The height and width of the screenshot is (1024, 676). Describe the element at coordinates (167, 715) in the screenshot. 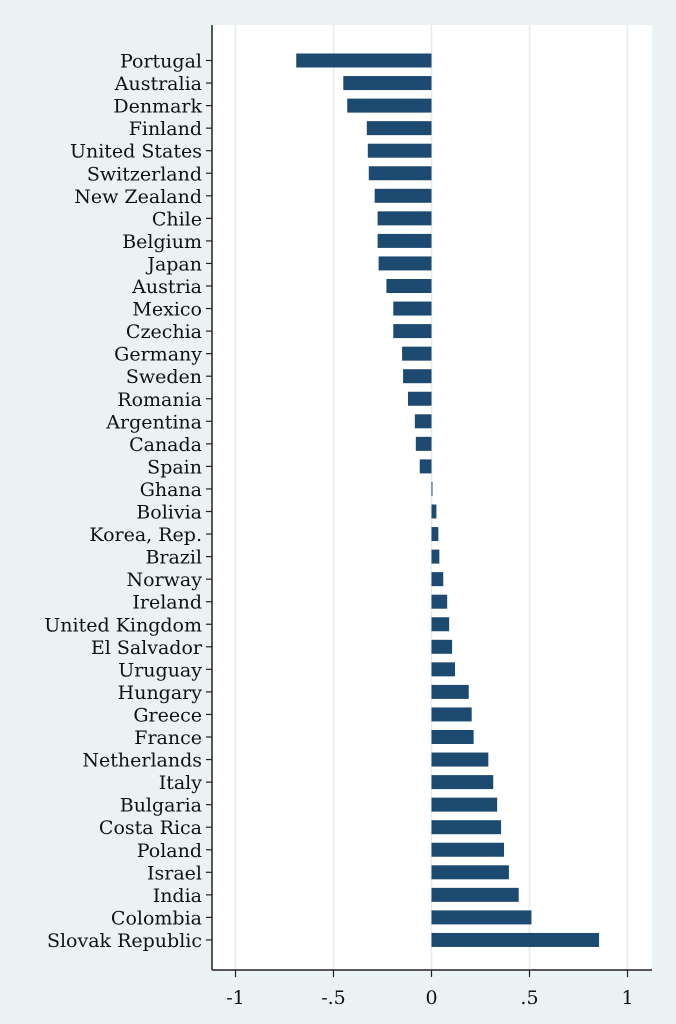

I see `category-label: Greece` at that location.